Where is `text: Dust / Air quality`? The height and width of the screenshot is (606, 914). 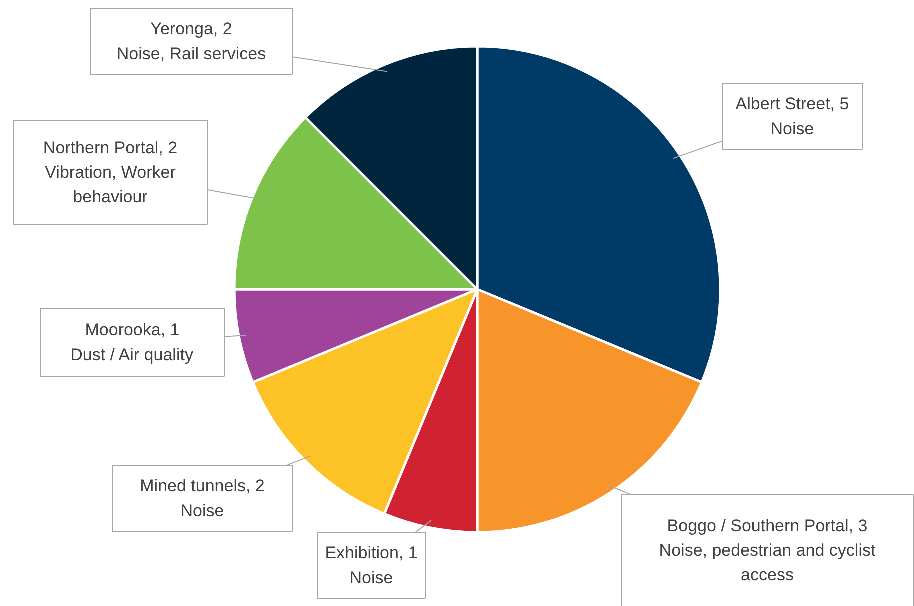 text: Dust / Air quality is located at coordinates (132, 354).